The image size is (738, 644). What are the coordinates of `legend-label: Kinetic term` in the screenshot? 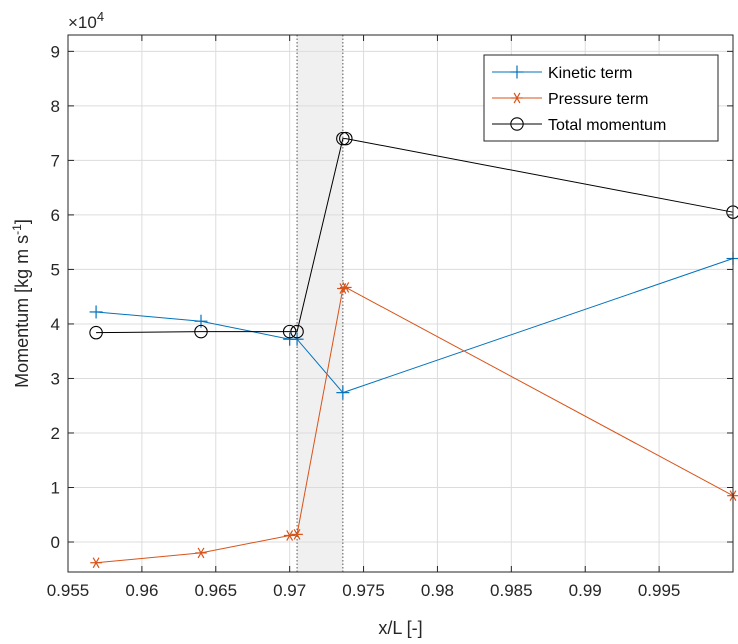 It's located at (590, 73).